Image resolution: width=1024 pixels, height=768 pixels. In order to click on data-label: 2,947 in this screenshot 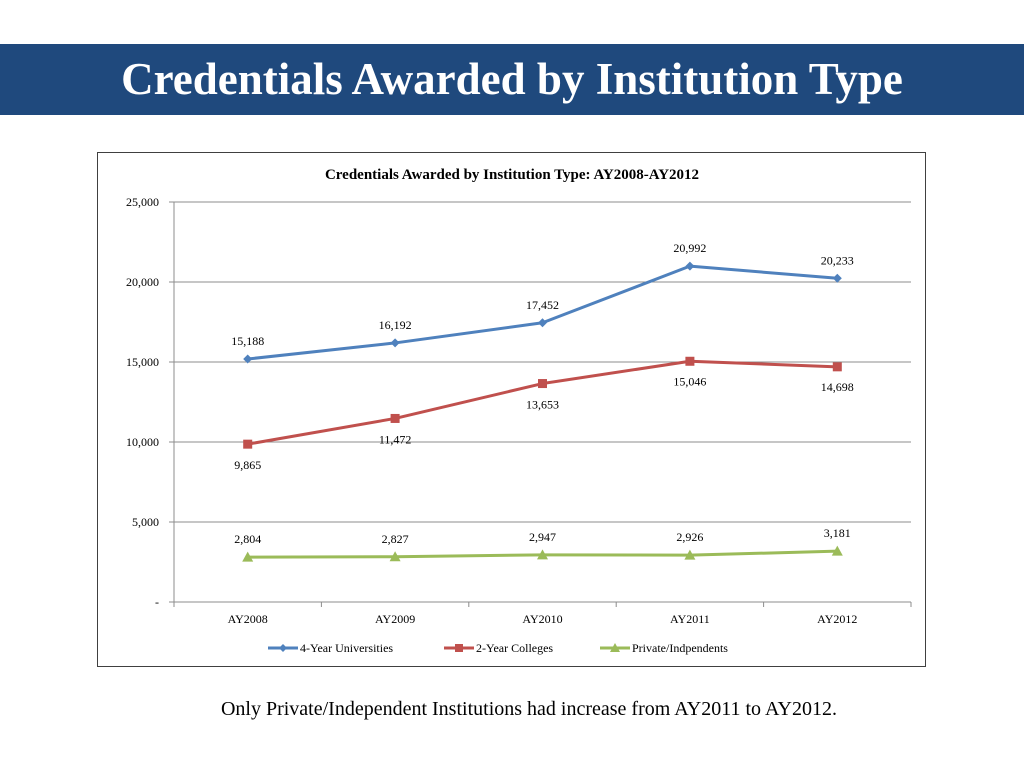, I will do `click(542, 537)`.